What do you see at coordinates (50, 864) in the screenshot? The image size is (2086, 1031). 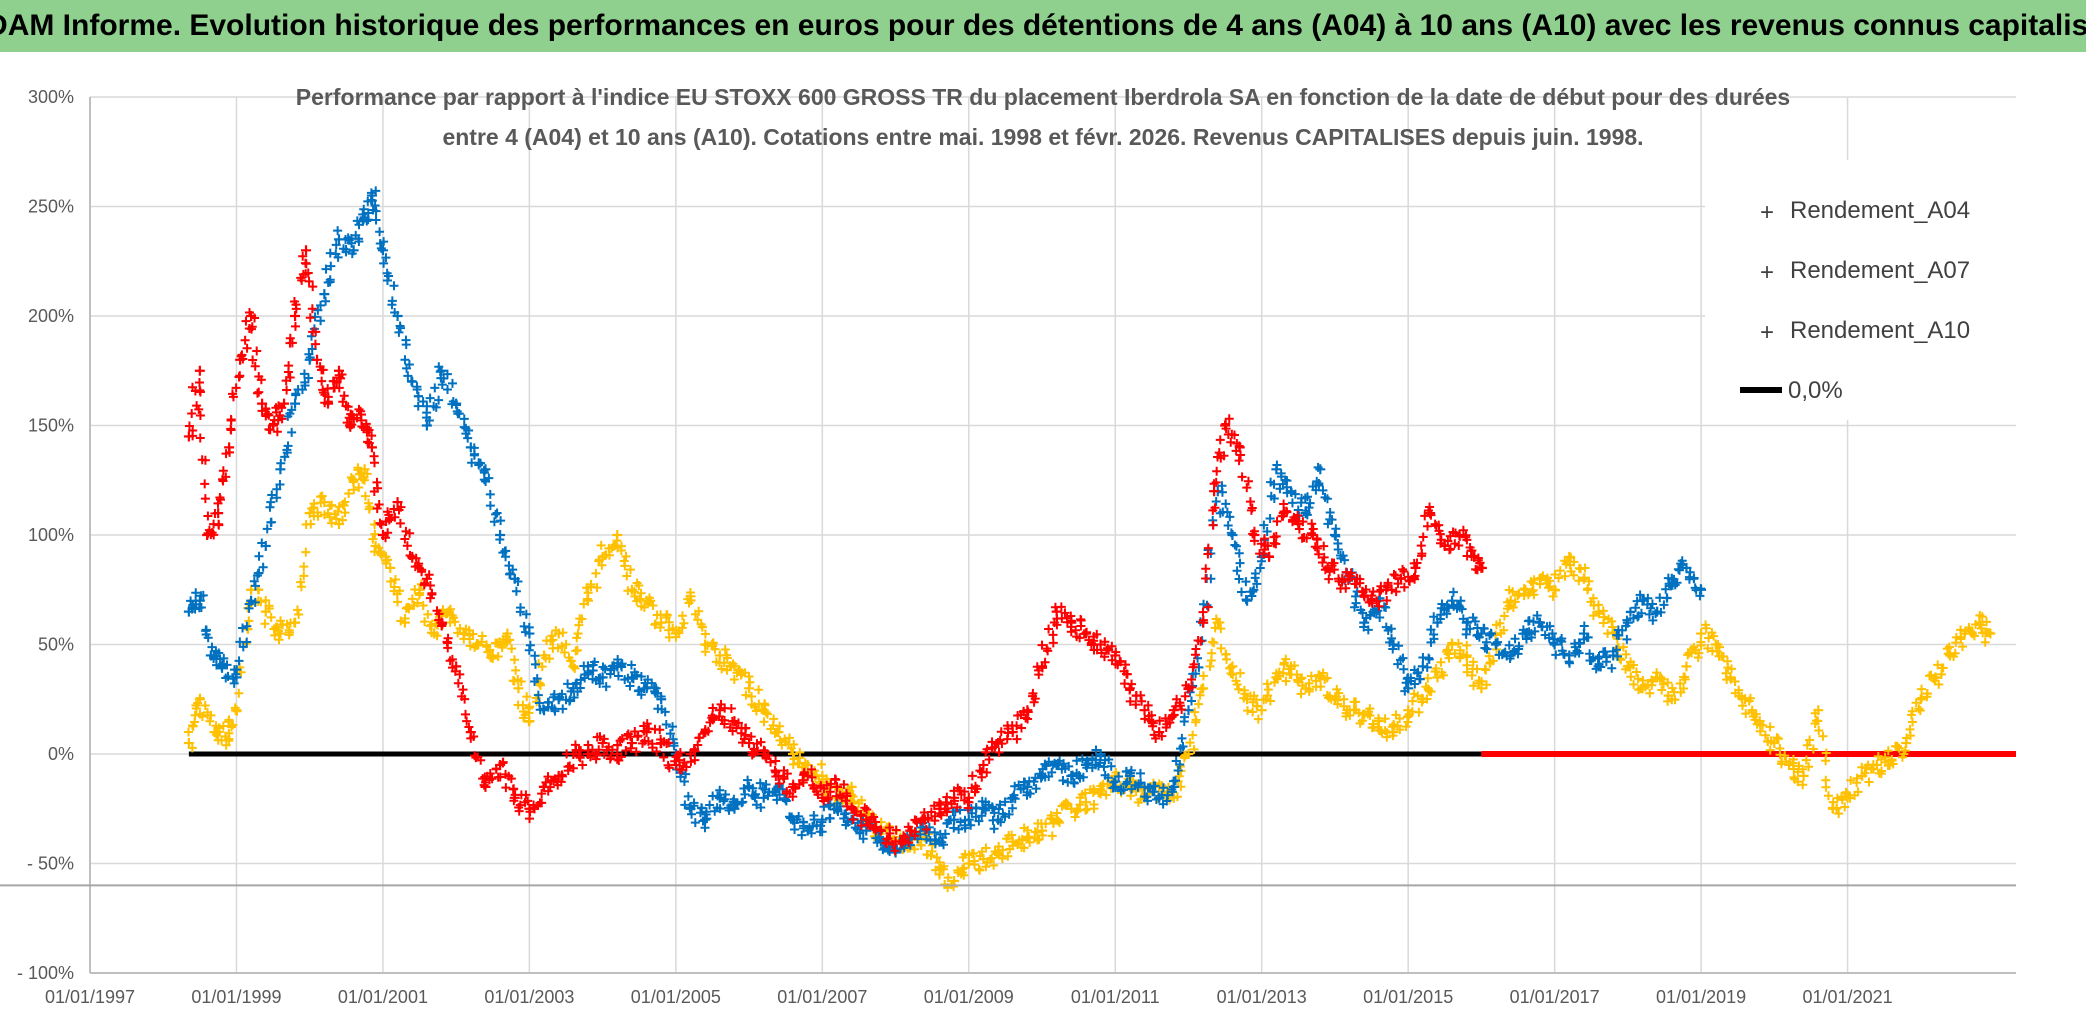 I see `y-tick-label: - 50%` at bounding box center [50, 864].